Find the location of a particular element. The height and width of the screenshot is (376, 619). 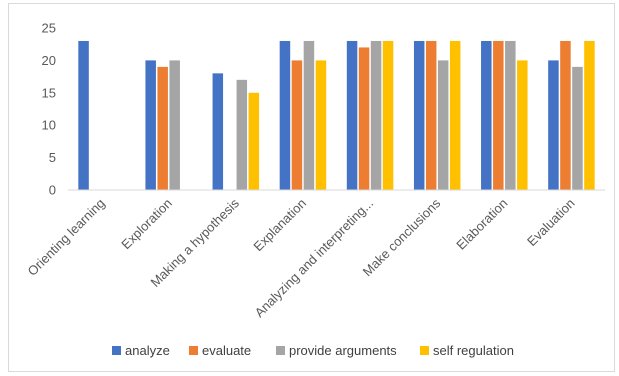

legend-label: analyze is located at coordinates (147, 350).